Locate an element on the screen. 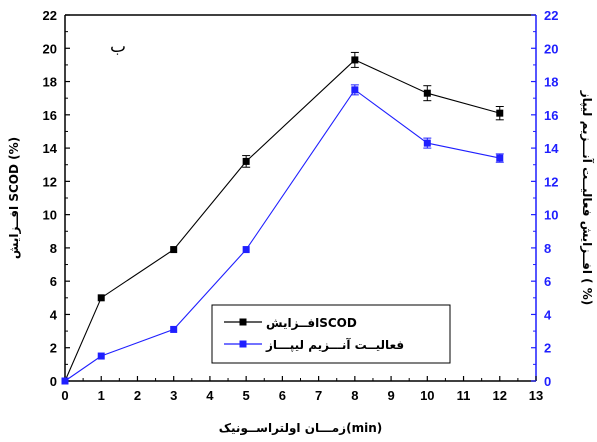 This screenshot has height=442, width=597. legend-label: افــزایشSCOD is located at coordinates (311, 323).